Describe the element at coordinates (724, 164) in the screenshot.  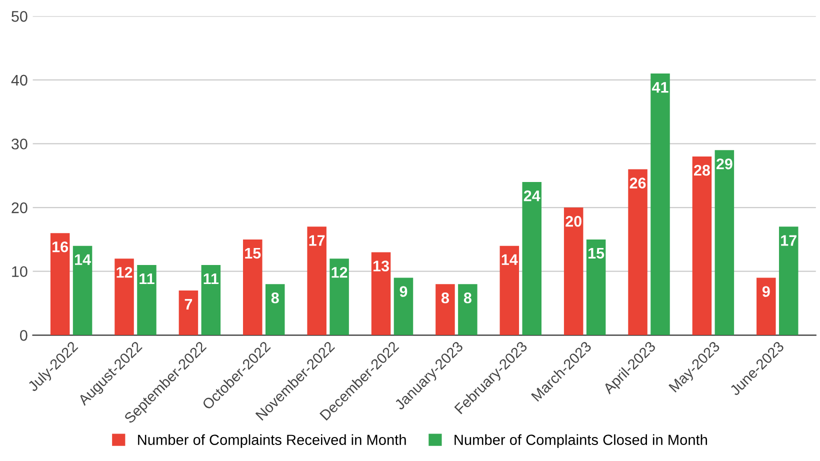
I see `data-label: 29` at that location.